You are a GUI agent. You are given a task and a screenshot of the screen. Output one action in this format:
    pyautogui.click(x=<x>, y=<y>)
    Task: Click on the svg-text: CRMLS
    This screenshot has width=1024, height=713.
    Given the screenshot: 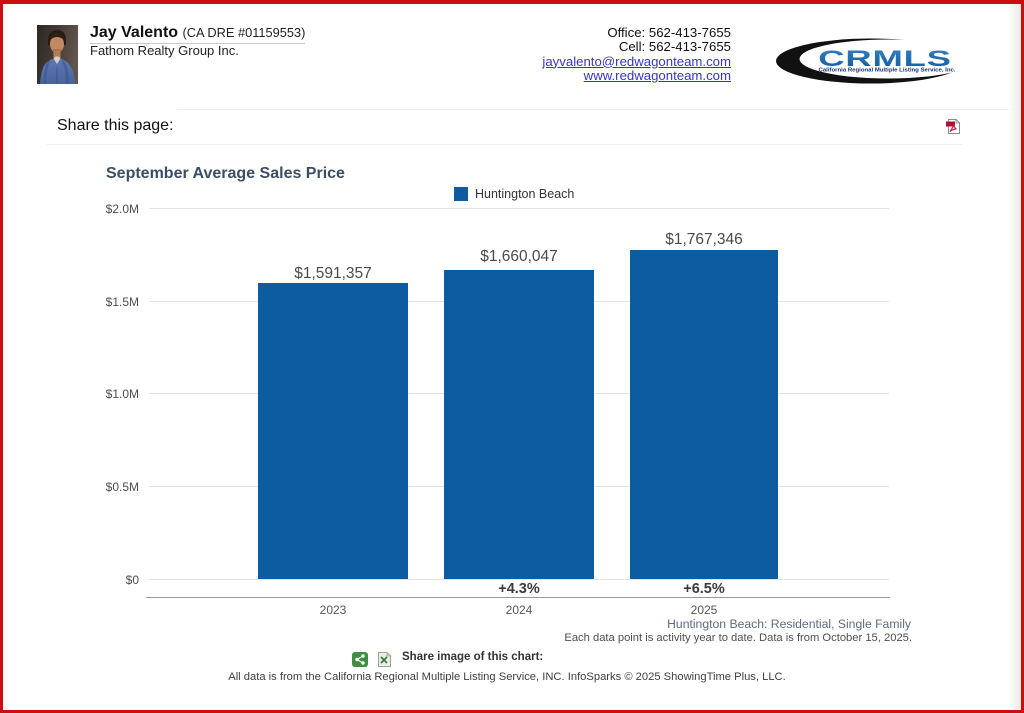 What is the action you would take?
    pyautogui.click(x=885, y=59)
    